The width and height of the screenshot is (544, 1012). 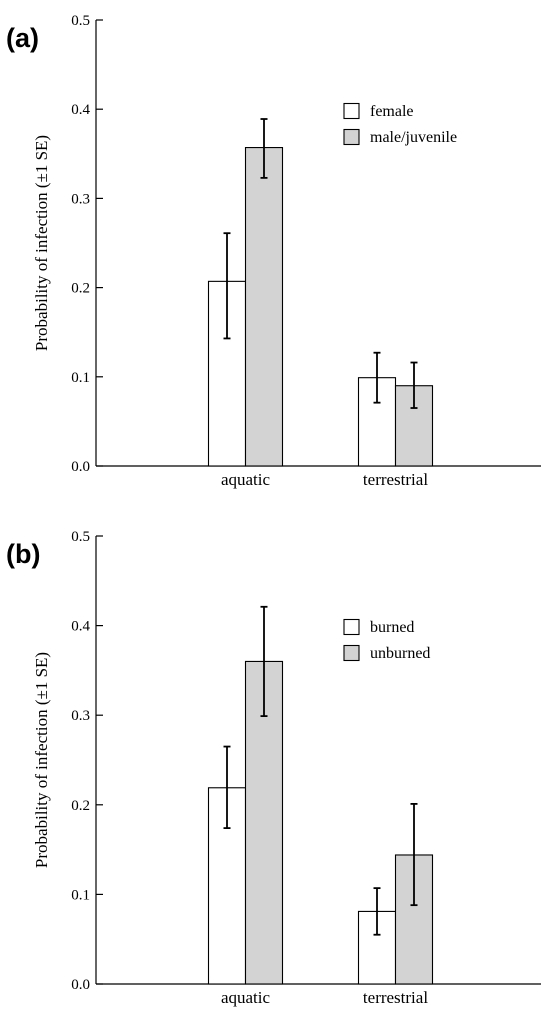 I want to click on bar, so click(x=264, y=307).